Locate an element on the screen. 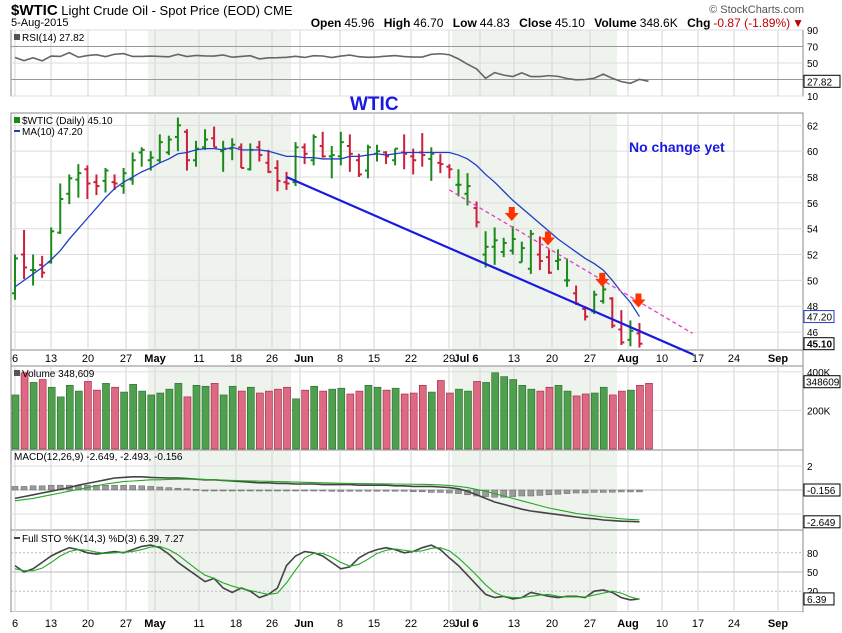 The height and width of the screenshot is (633, 842). price-legend-label: $WTIC (Daily) 45.10 is located at coordinates (67, 121).